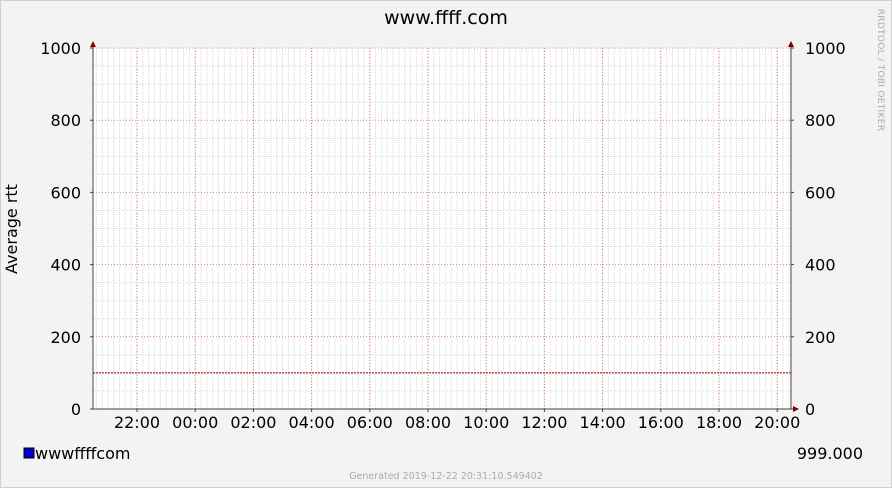 Image resolution: width=892 pixels, height=488 pixels. I want to click on y-tick-label: 400, so click(65, 265).